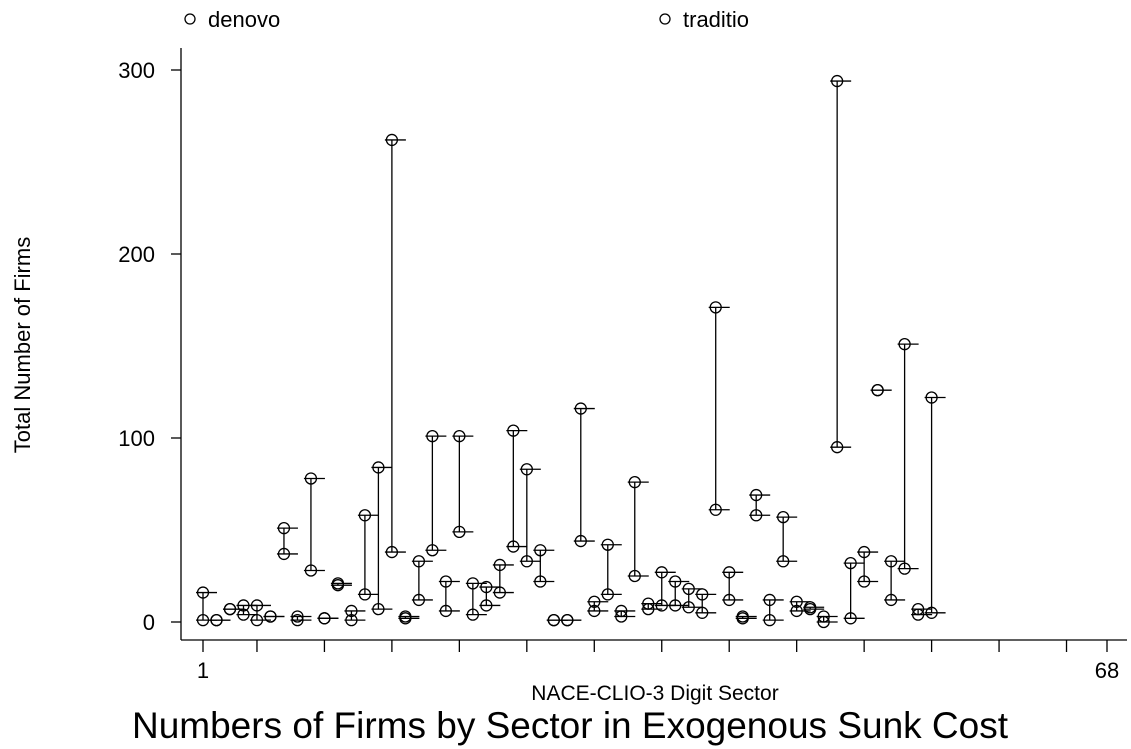  I want to click on legend-label: denovo, so click(244, 19).